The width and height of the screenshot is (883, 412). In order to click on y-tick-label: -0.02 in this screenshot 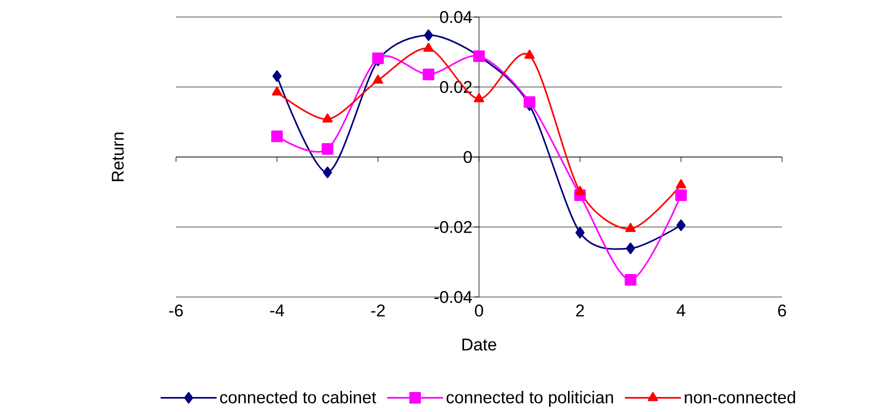, I will do `click(453, 227)`.